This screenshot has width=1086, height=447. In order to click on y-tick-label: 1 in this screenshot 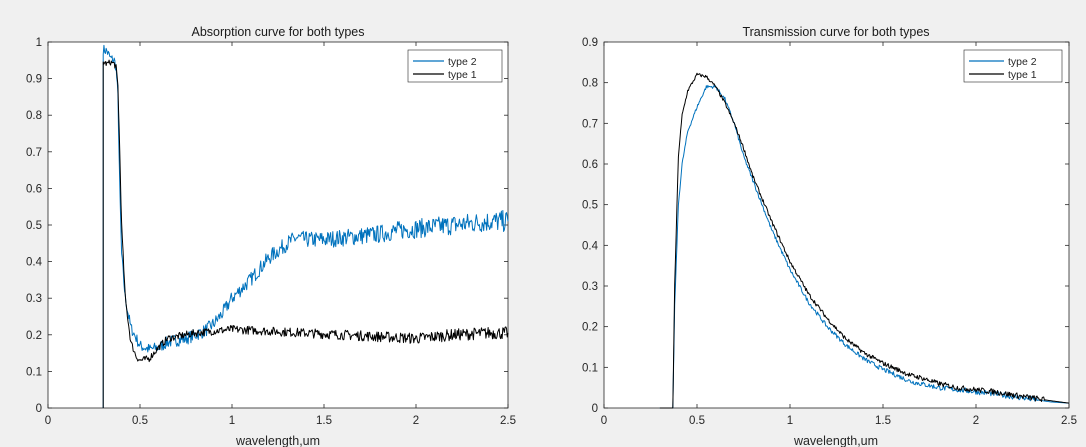, I will do `click(39, 43)`.